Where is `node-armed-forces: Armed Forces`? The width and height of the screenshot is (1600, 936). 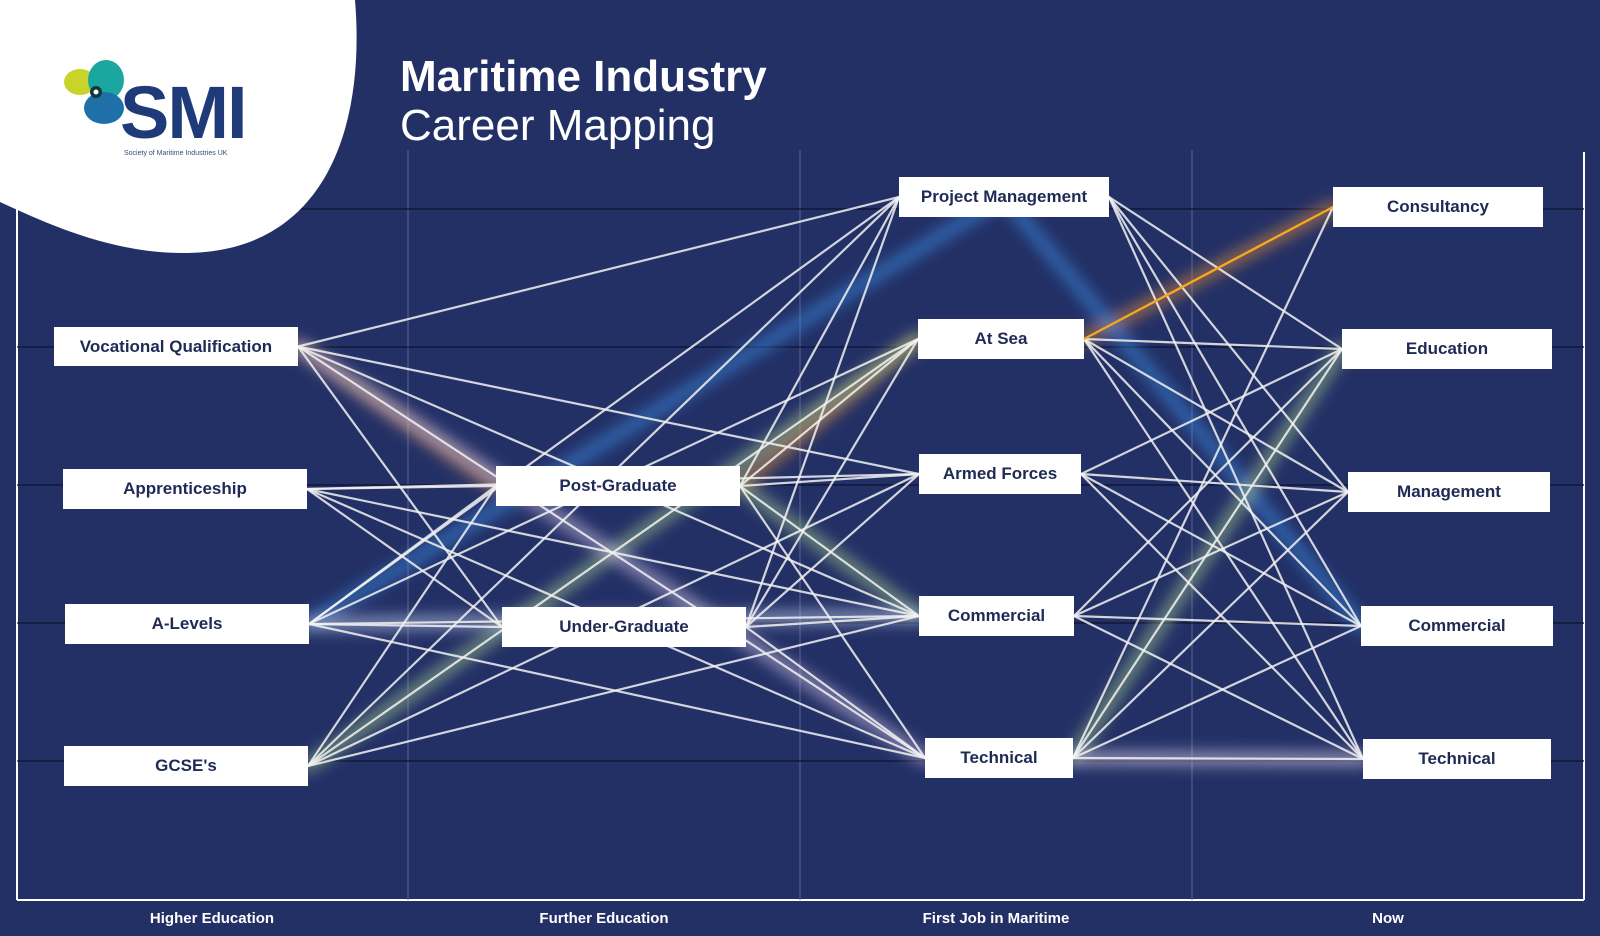 node-armed-forces: Armed Forces is located at coordinates (1000, 474).